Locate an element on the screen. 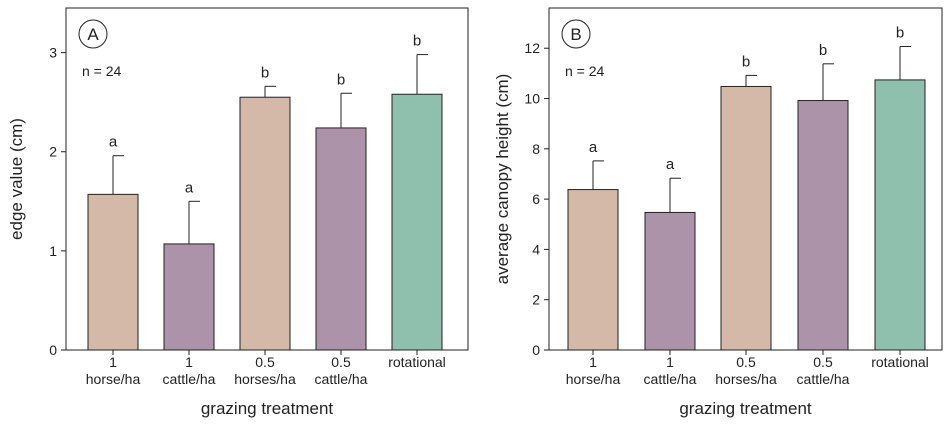 Image resolution: width=949 pixels, height=429 pixels. y-axis-title: average canopy height (cm) is located at coordinates (502, 179).